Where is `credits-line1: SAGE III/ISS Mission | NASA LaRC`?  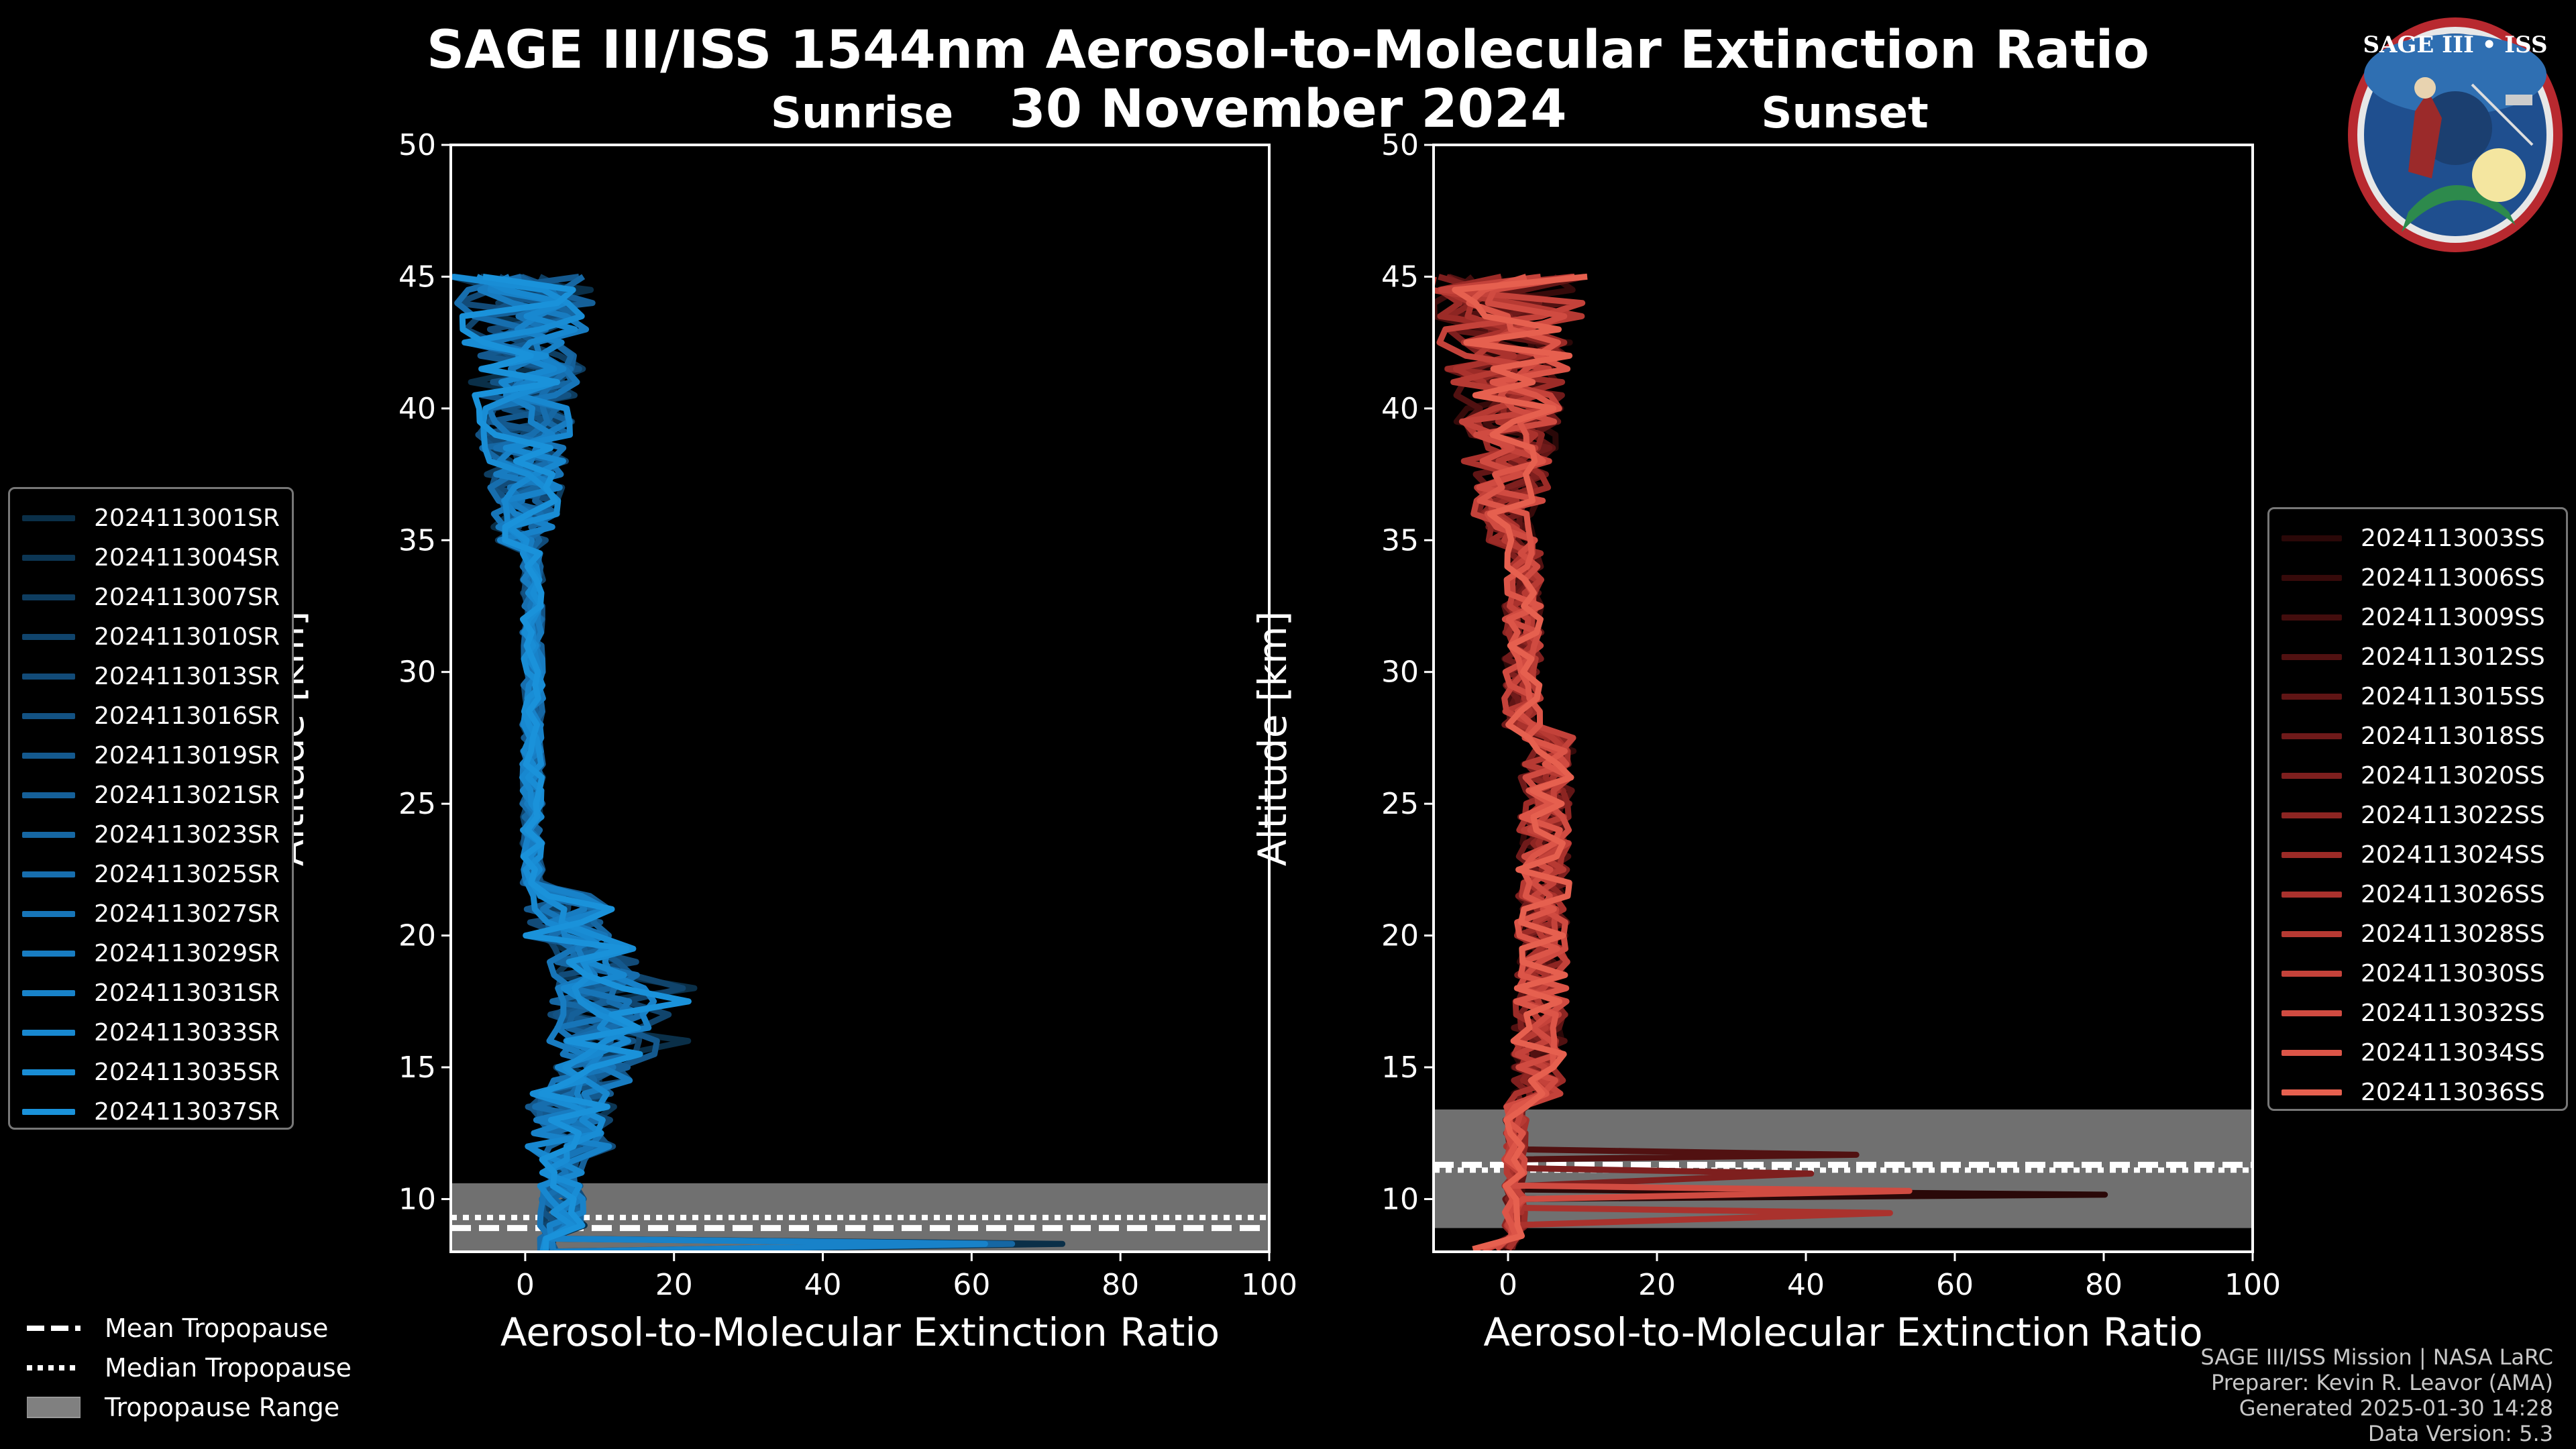 credits-line1: SAGE III/ISS Mission | NASA LaRC is located at coordinates (2376, 1357).